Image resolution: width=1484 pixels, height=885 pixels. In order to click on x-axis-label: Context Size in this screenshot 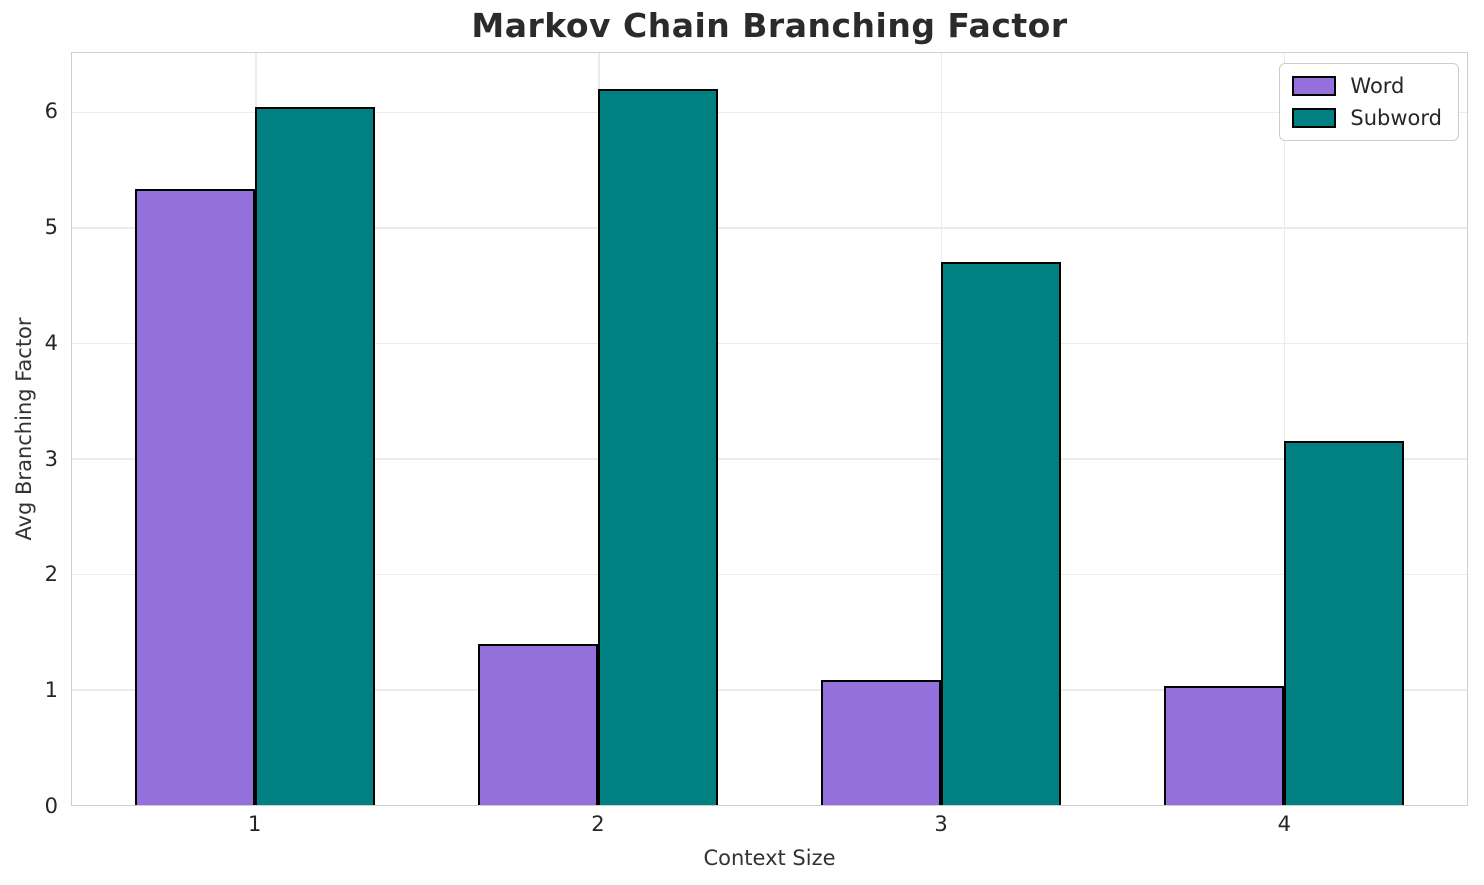, I will do `click(769, 858)`.